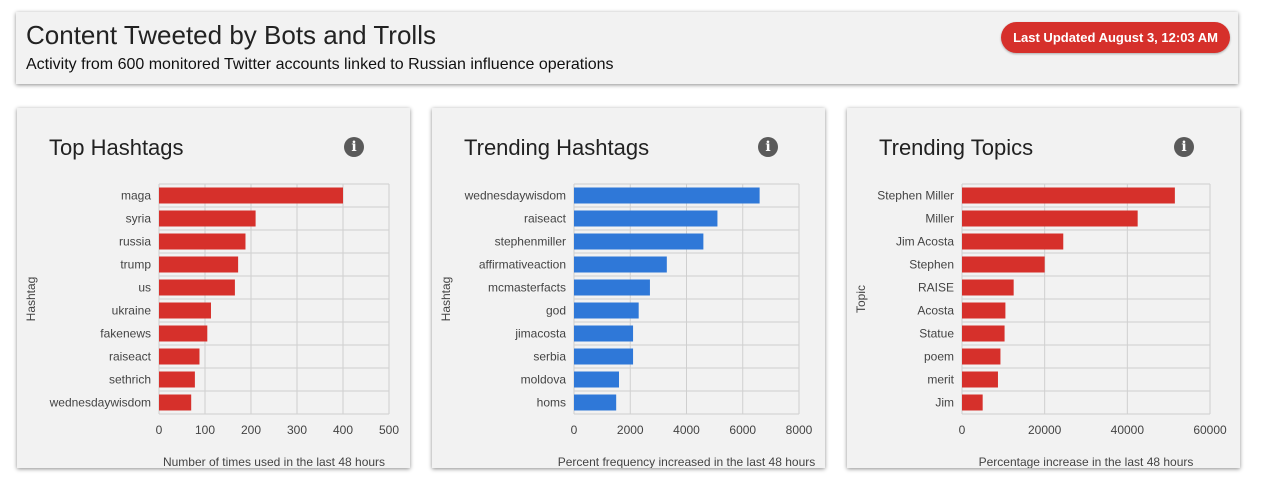  What do you see at coordinates (799, 430) in the screenshot?
I see `x-tick-label: 8000` at bounding box center [799, 430].